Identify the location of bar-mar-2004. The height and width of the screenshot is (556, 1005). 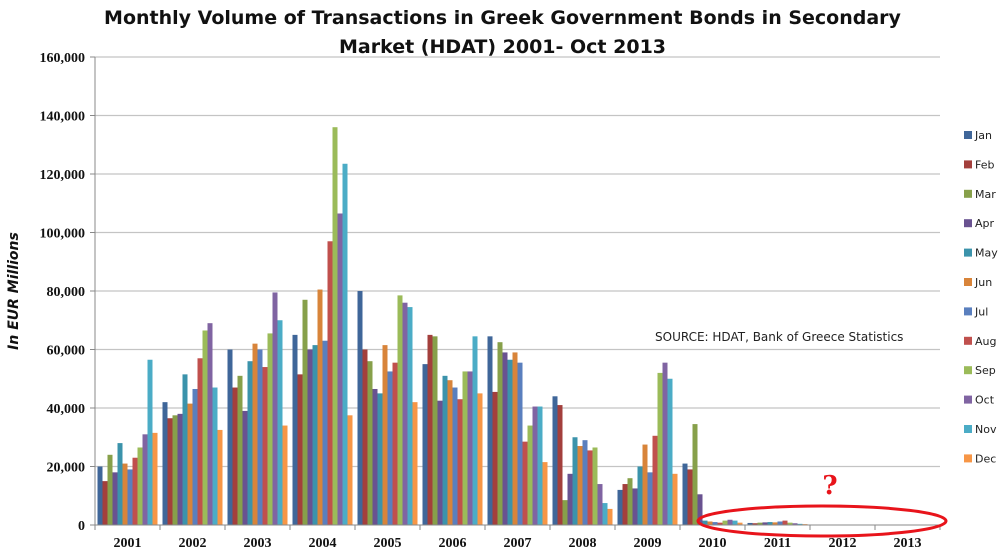
(305, 412).